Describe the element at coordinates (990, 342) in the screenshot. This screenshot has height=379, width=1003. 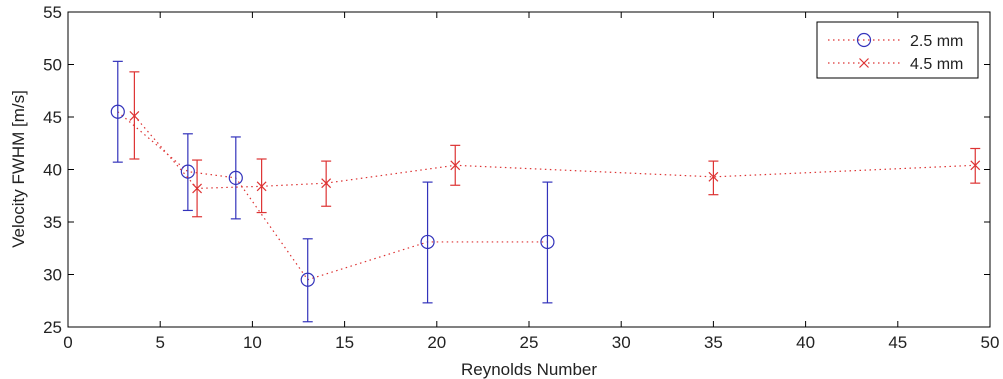
I see `x-tick-label: 50` at that location.